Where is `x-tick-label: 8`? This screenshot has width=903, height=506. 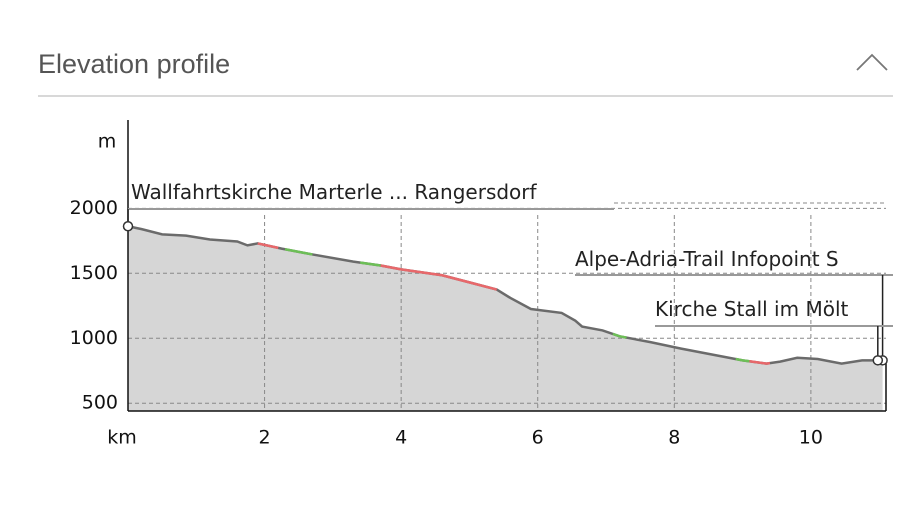
x-tick-label: 8 is located at coordinates (674, 438).